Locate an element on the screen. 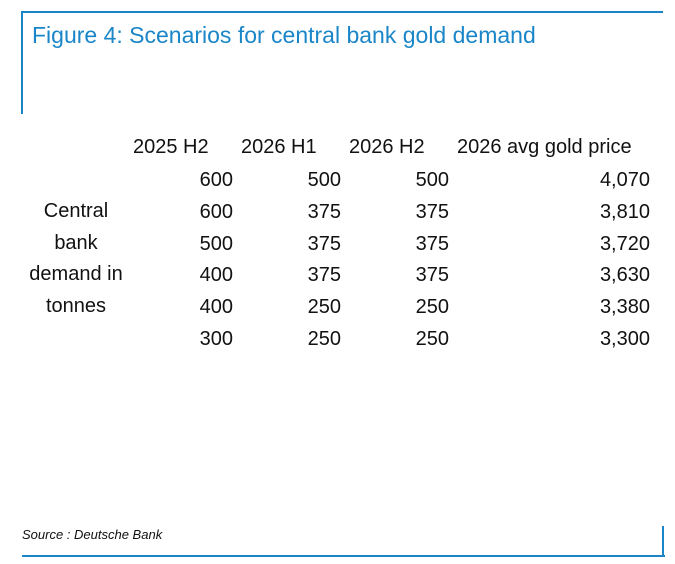 The width and height of the screenshot is (675, 564). column-header-2026-h2: 2026 H2 is located at coordinates (387, 147).